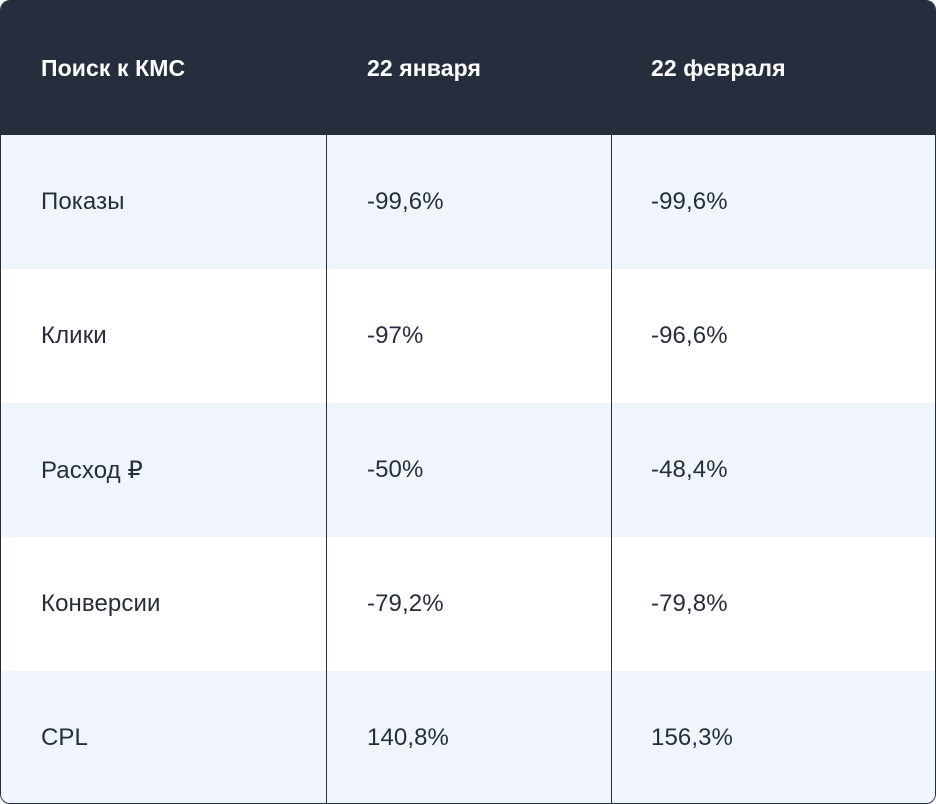 The width and height of the screenshot is (936, 804). What do you see at coordinates (405, 201) in the screenshot?
I see `row-value-jan: -99,6%` at bounding box center [405, 201].